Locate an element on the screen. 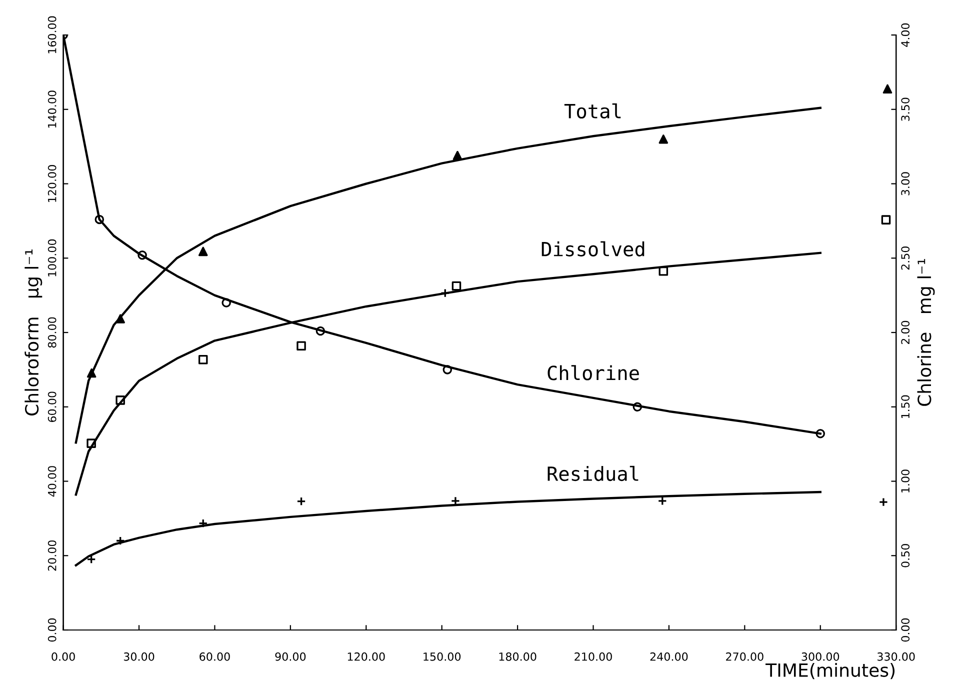  y-tick-label: 40.00 is located at coordinates (52, 481).